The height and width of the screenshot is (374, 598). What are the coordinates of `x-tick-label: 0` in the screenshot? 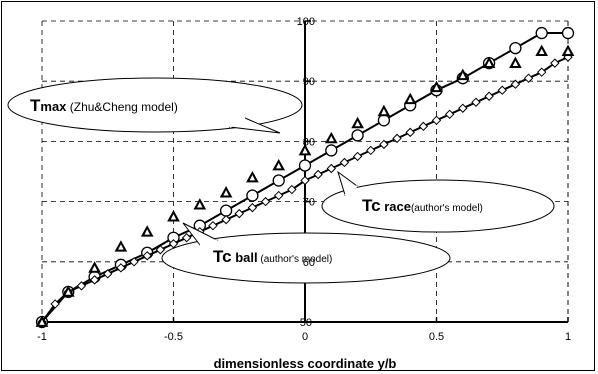 It's located at (305, 337).